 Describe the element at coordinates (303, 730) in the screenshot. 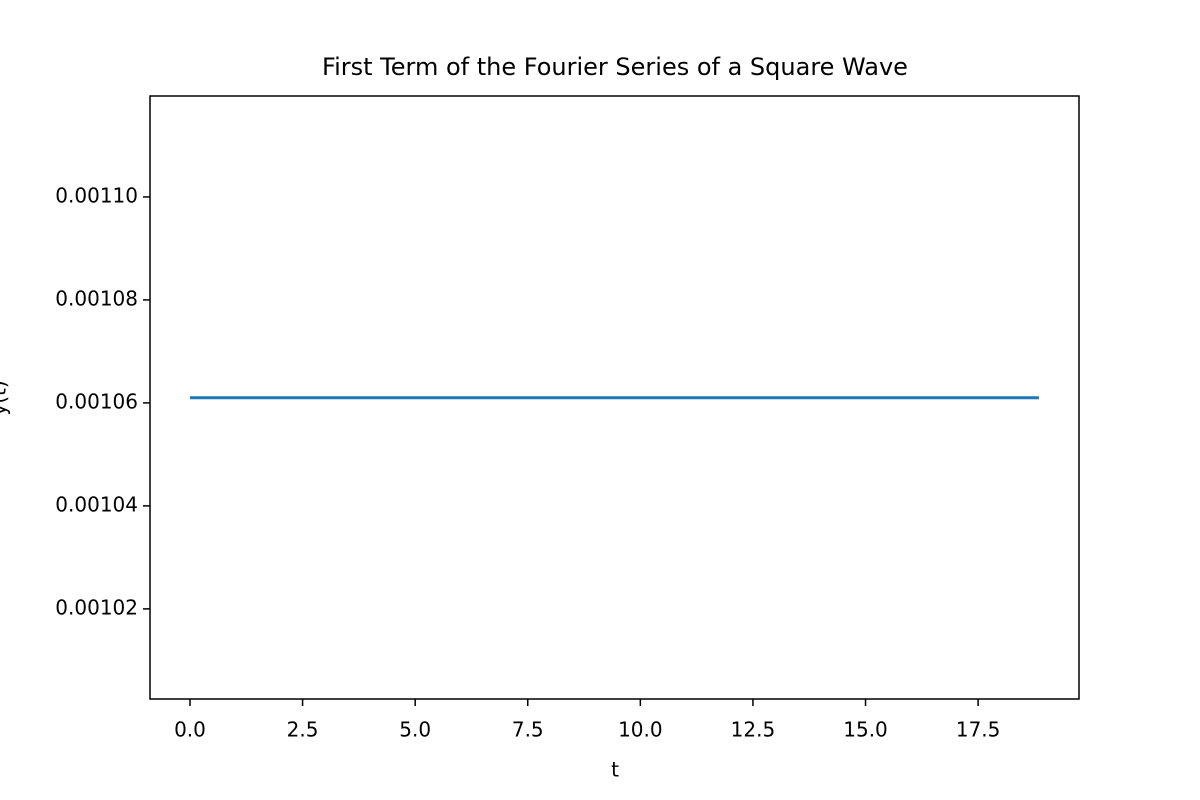

I see `x-tick-label: 2.5` at that location.